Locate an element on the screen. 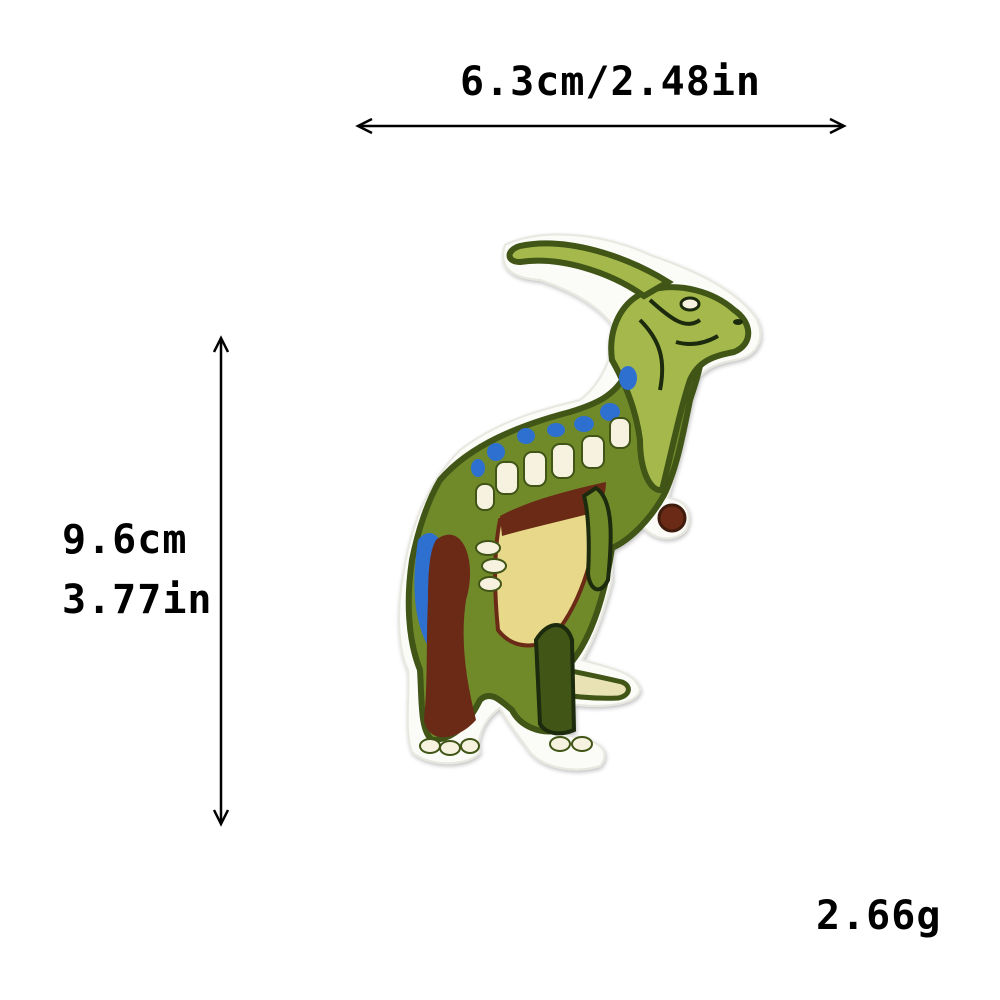  weight-label: 2.66g is located at coordinates (879, 916).